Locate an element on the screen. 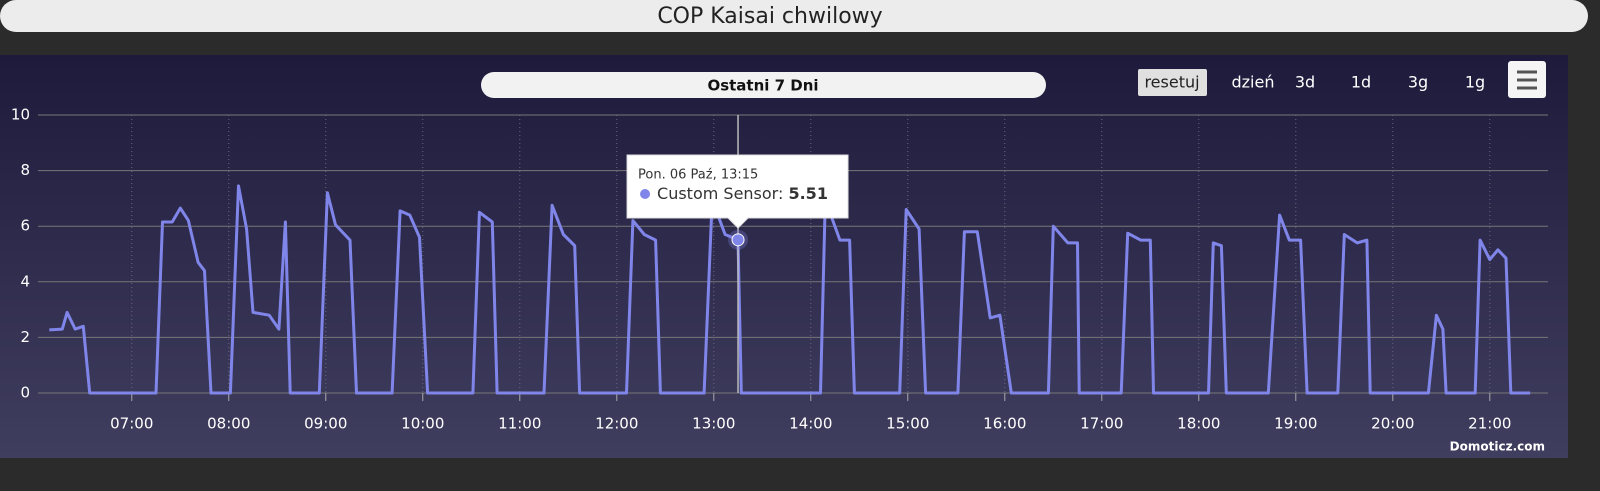  credits: Domoticz.com is located at coordinates (1497, 447).